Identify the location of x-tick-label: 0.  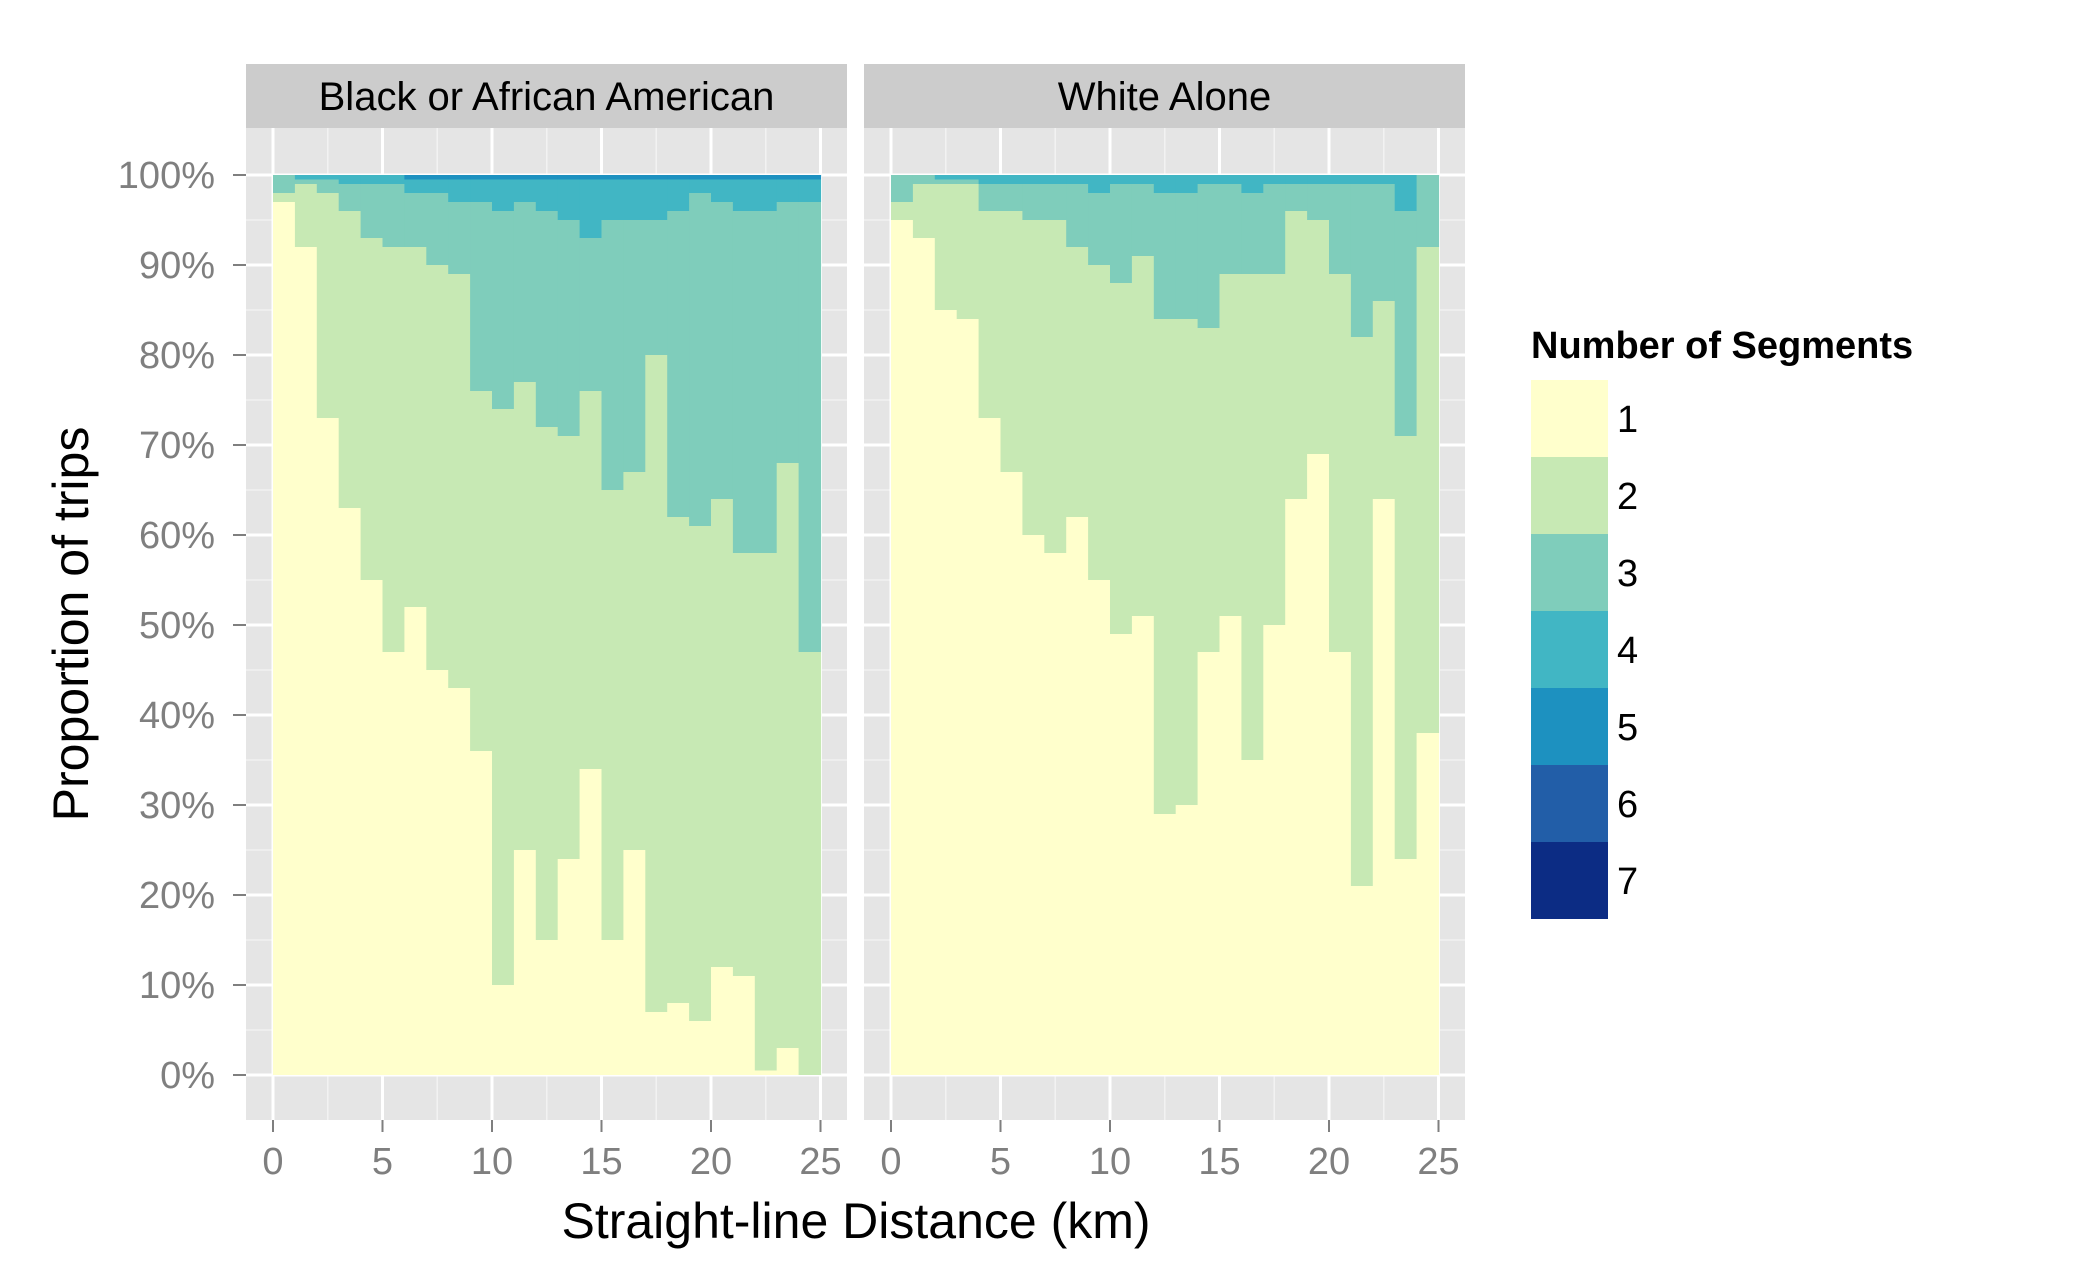
(890, 1162).